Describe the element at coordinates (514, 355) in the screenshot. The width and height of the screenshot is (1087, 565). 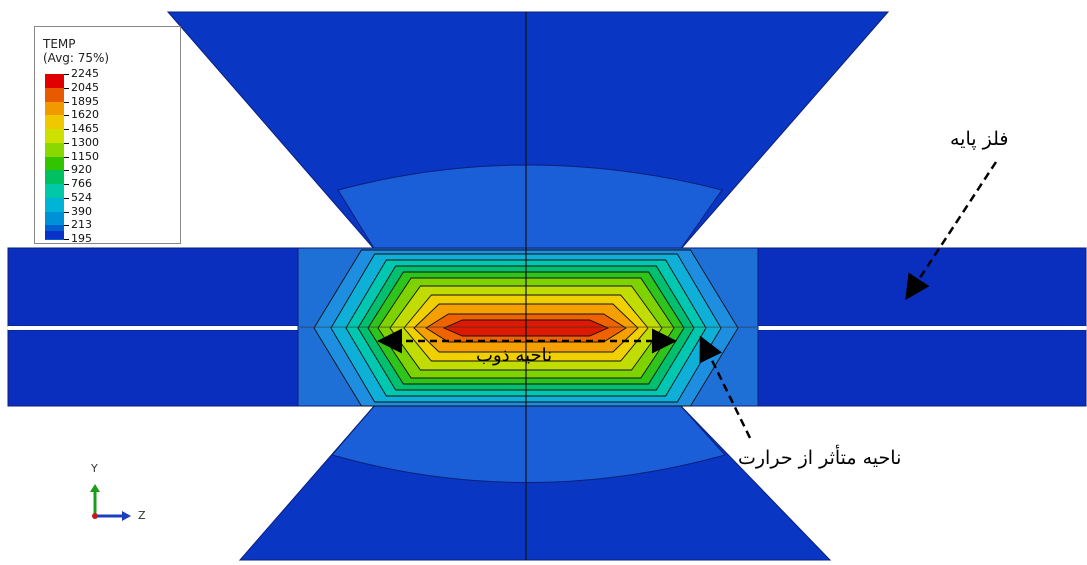
I see `fusion-zone-label: ناحیه ذوب` at that location.